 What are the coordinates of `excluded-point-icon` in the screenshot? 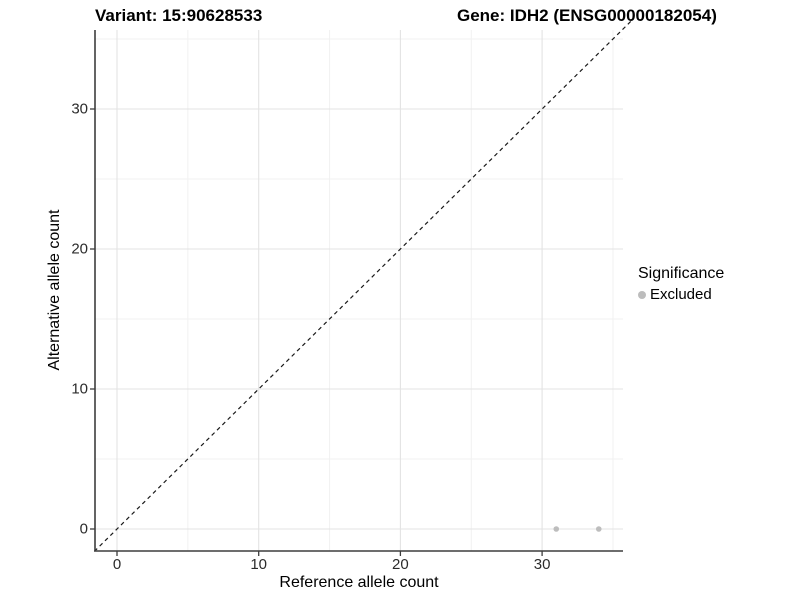 It's located at (642, 294).